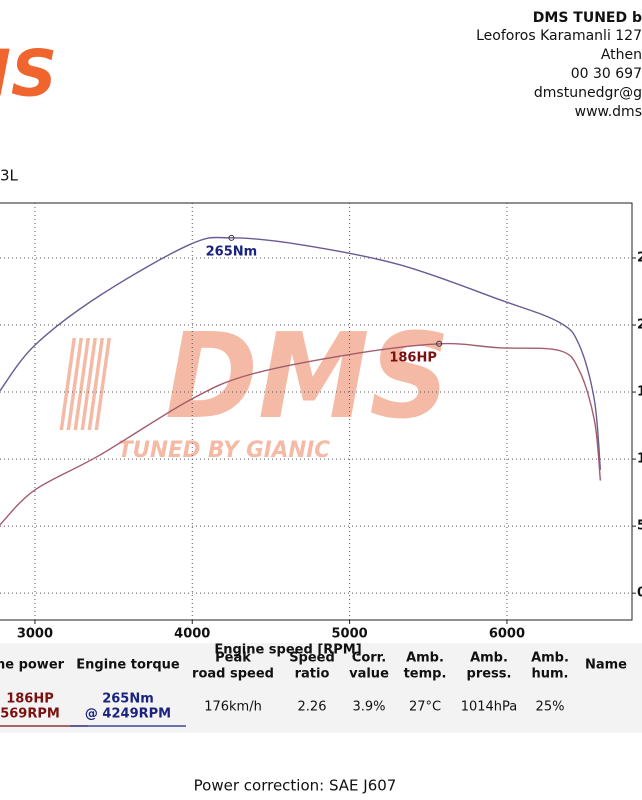 The image size is (642, 800). I want to click on table-header: Speed, so click(312, 658).